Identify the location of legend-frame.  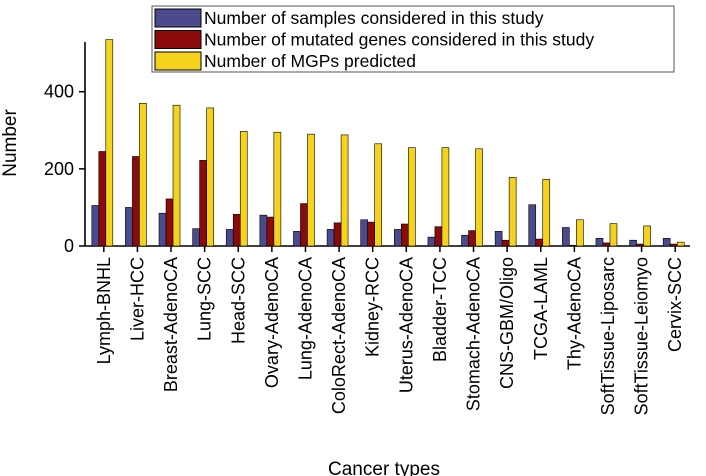
(413, 39).